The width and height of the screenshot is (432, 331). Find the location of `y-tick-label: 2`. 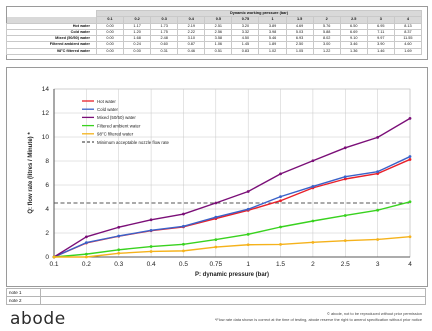

y-tick-label: 2 is located at coordinates (47, 233).